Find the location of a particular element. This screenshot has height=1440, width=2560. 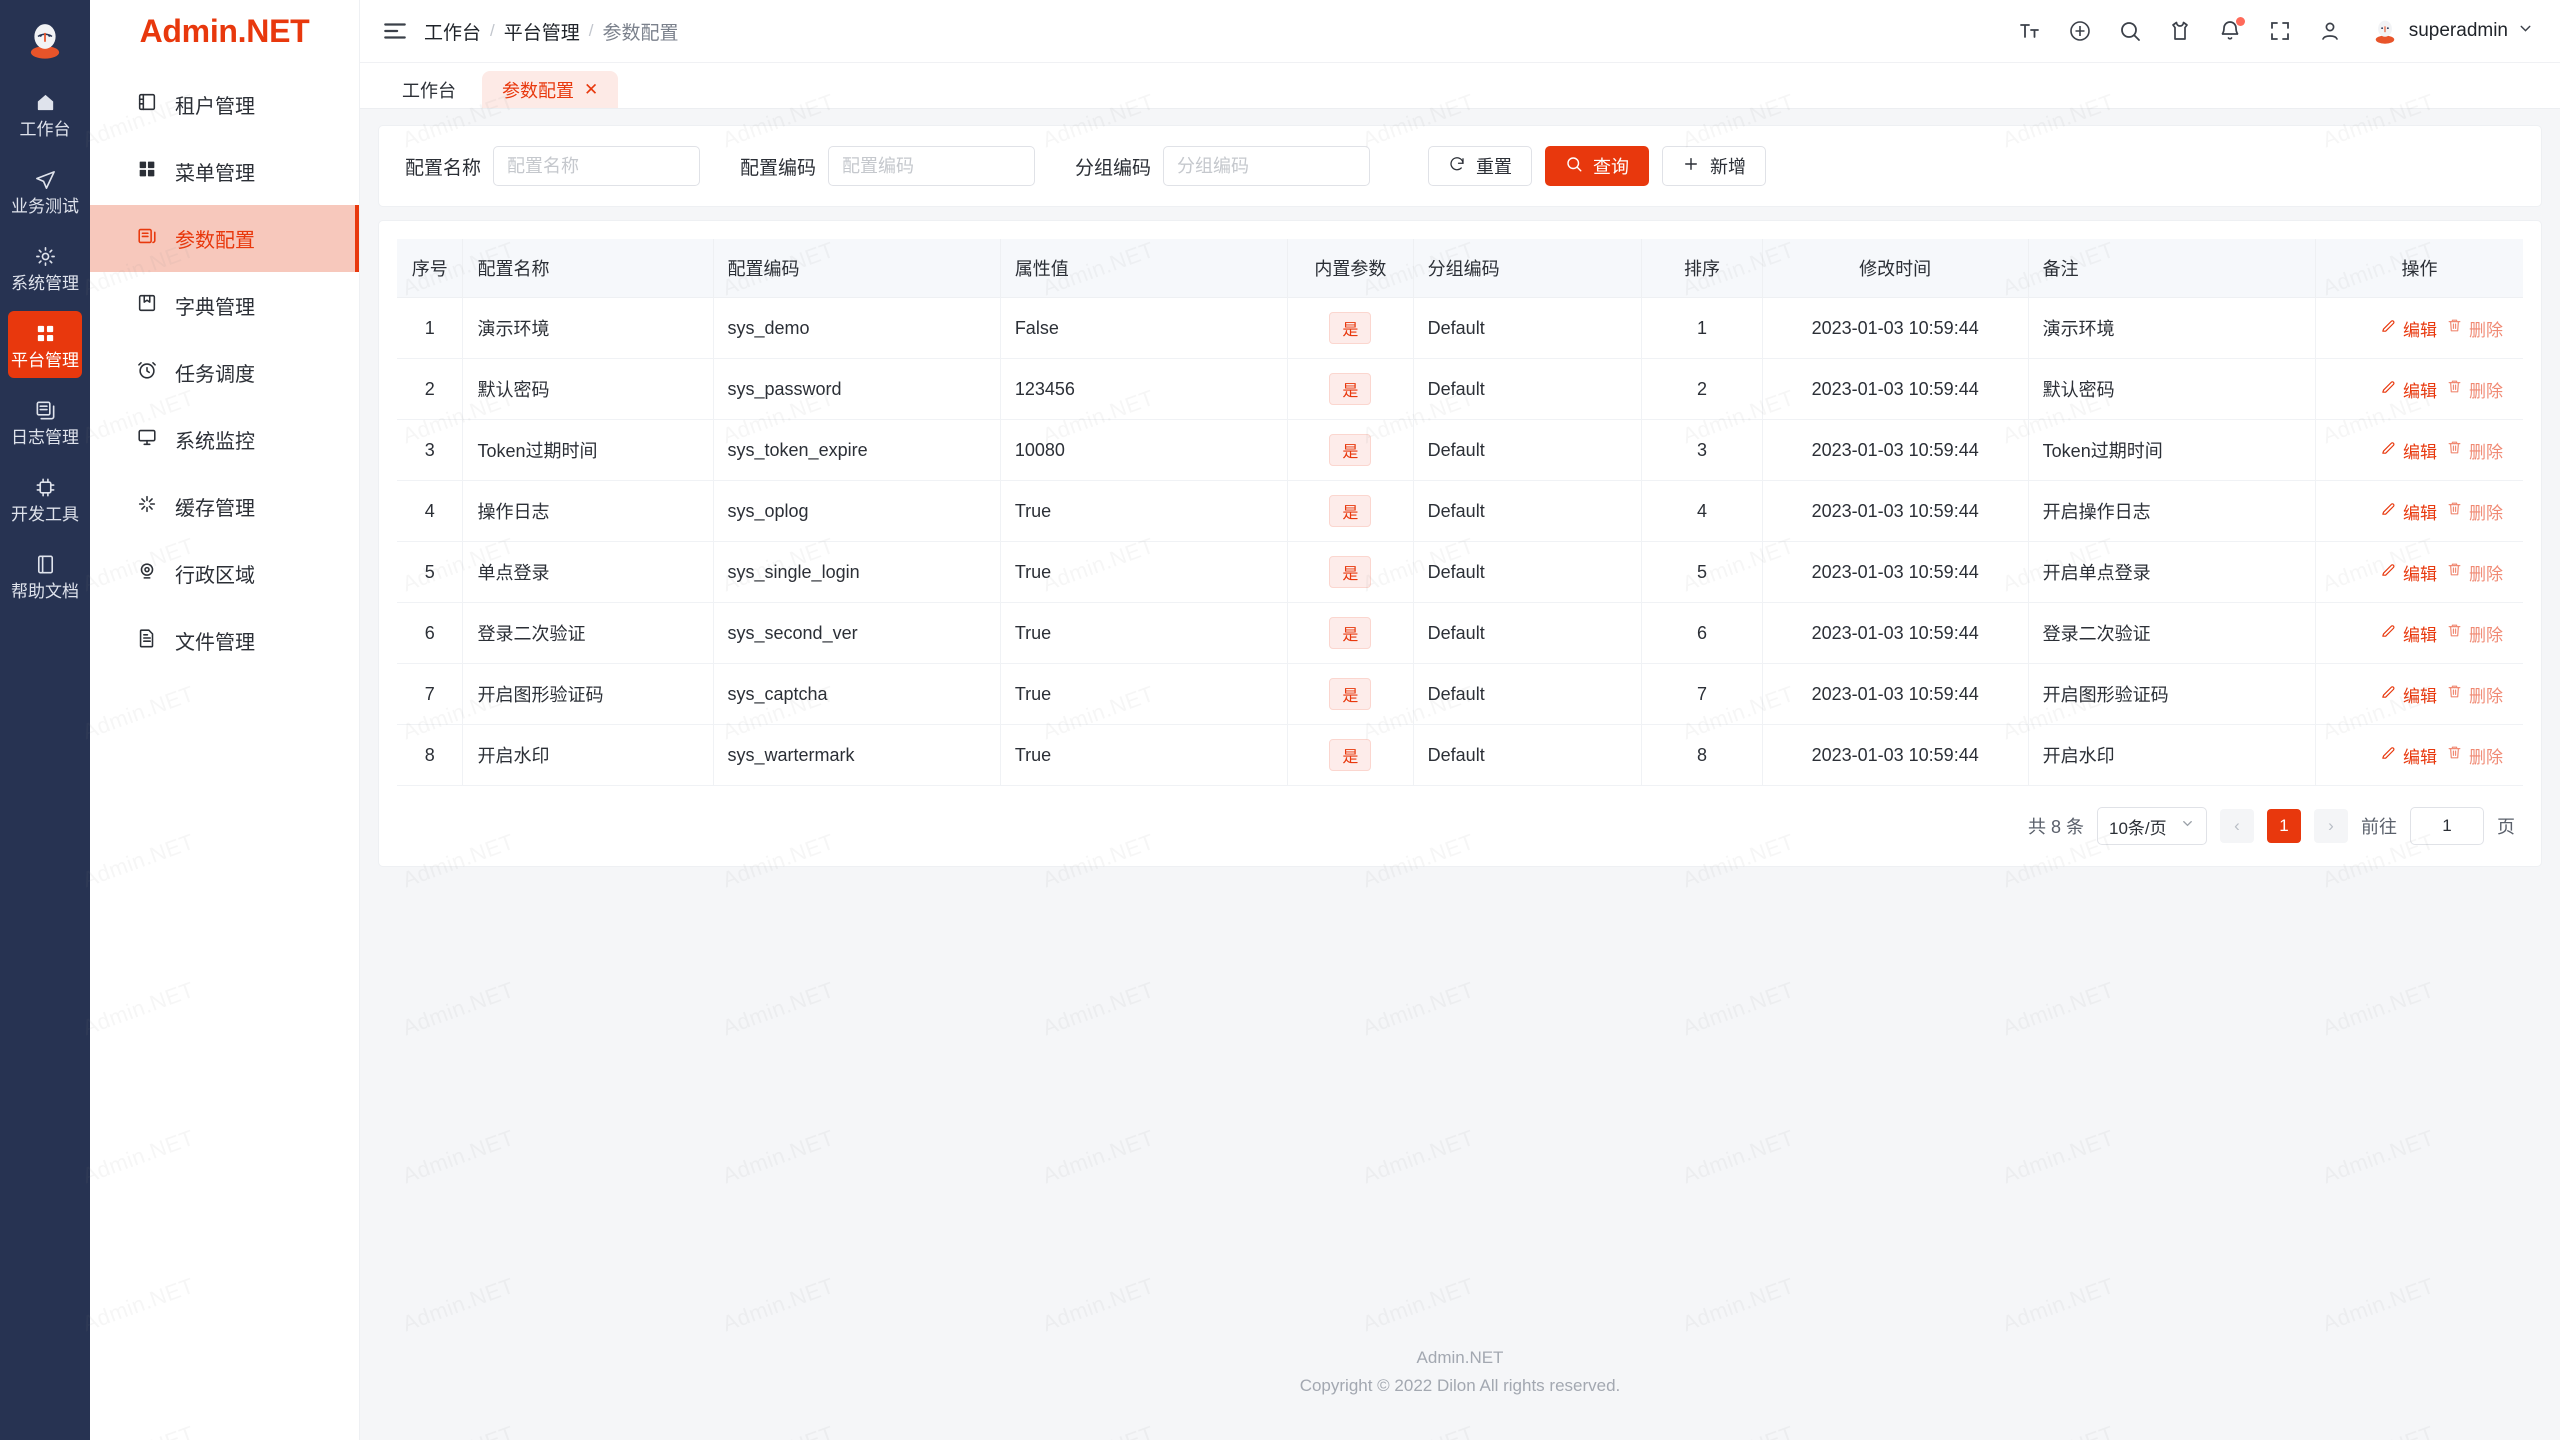

cell-actions: 编辑 删除 is located at coordinates (2419, 633).